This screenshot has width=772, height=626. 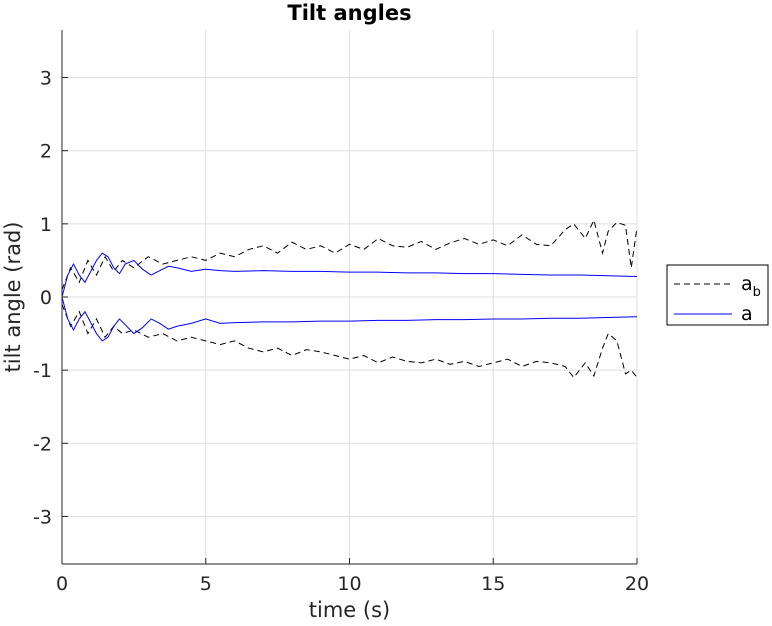 I want to click on y-tick-label: 1, so click(x=46, y=225).